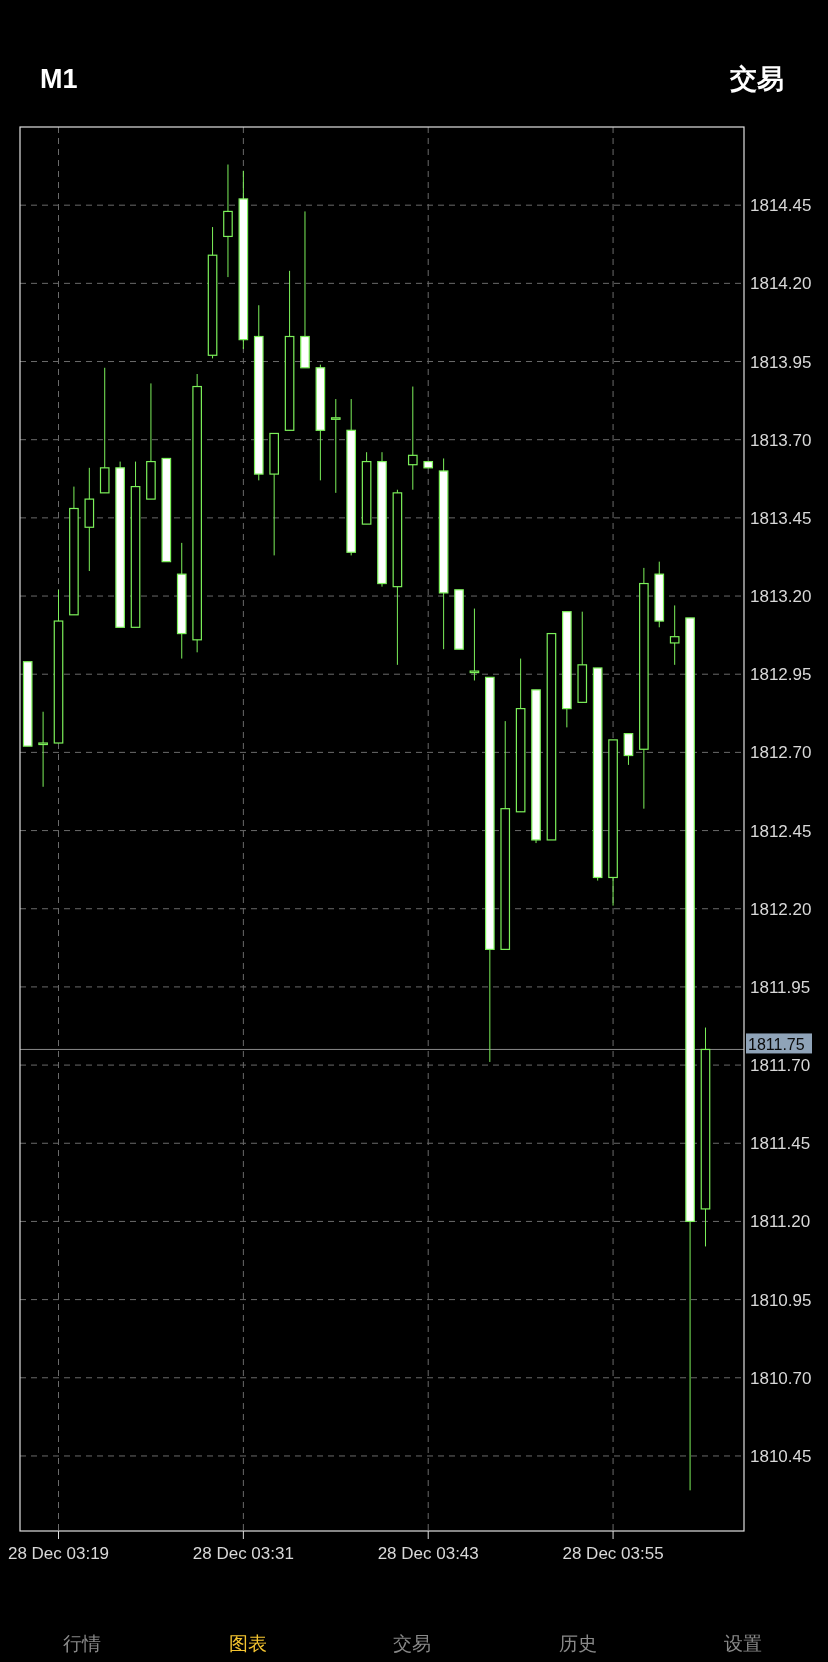 This screenshot has width=828, height=1662. What do you see at coordinates (781, 1378) in the screenshot?
I see `y-tick-label: 1810.70` at bounding box center [781, 1378].